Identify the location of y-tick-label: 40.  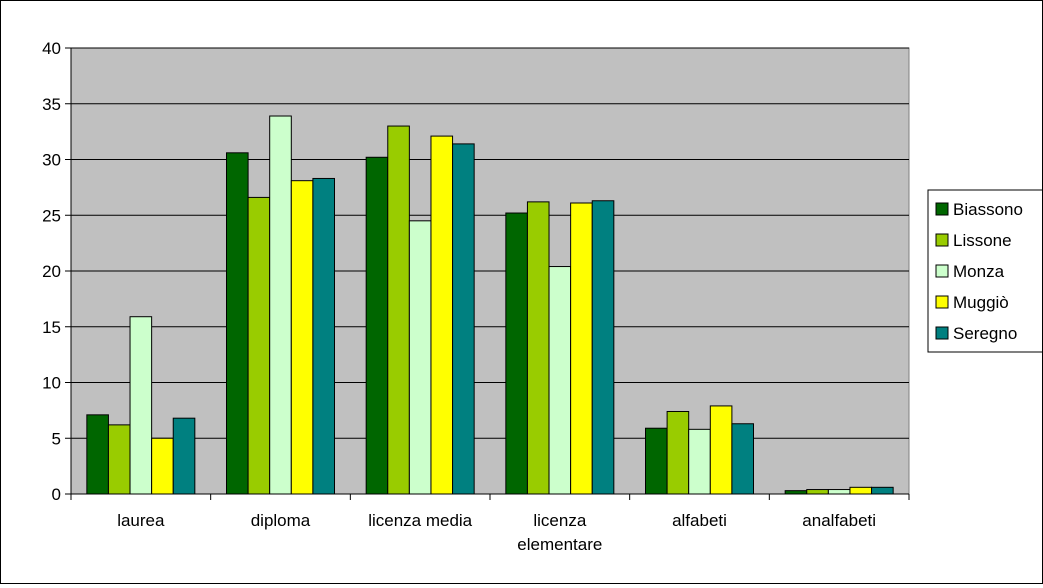
(51, 48).